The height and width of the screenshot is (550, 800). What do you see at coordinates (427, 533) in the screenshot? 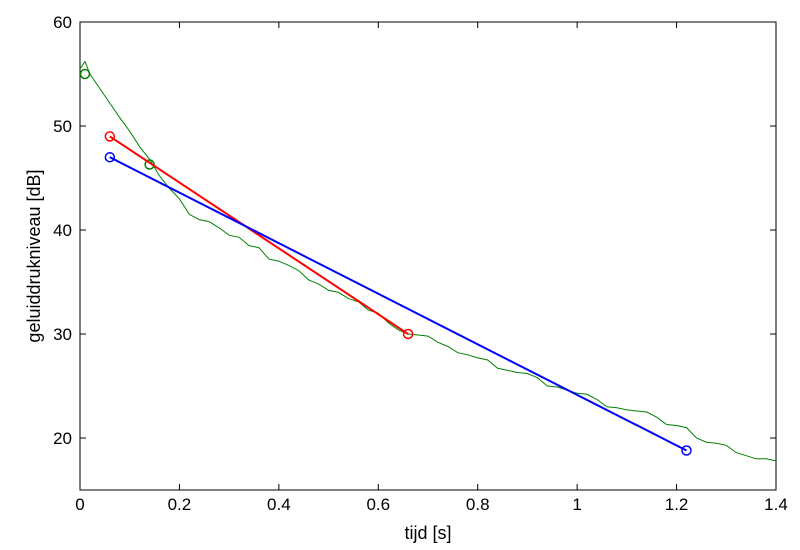
I see `x-axis-label: tijd [s]` at bounding box center [427, 533].